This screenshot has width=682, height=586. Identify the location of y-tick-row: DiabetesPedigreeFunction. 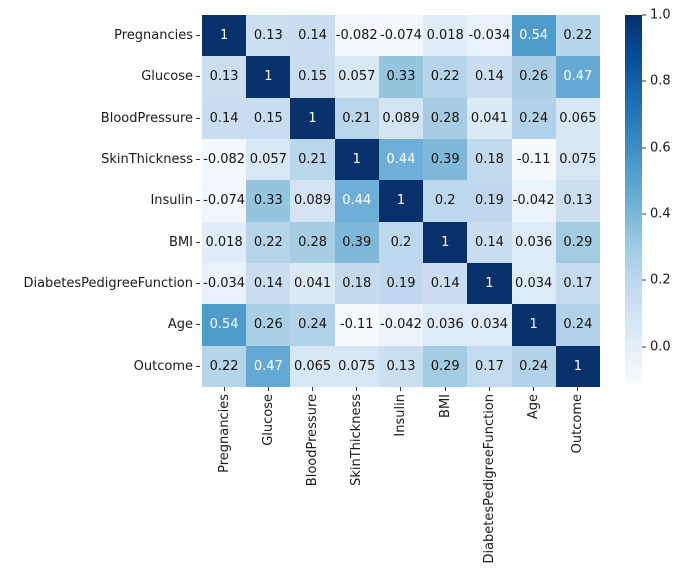
(100, 283).